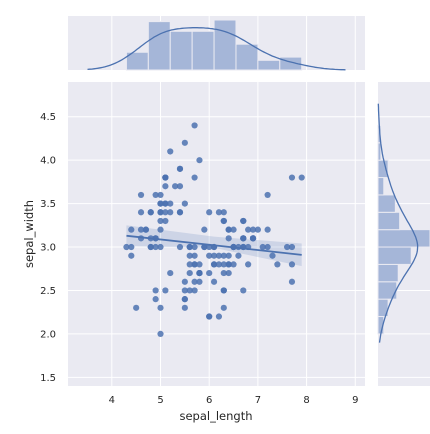 The width and height of the screenshot is (430, 434). I want to click on x-tick-label: 4, so click(112, 400).